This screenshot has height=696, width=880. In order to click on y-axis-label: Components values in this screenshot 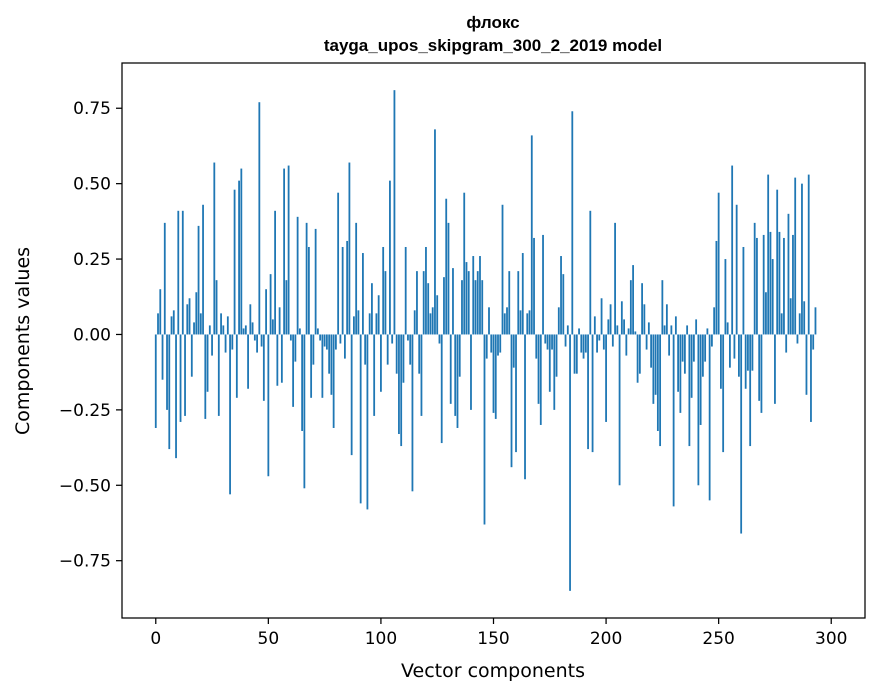, I will do `click(23, 341)`.